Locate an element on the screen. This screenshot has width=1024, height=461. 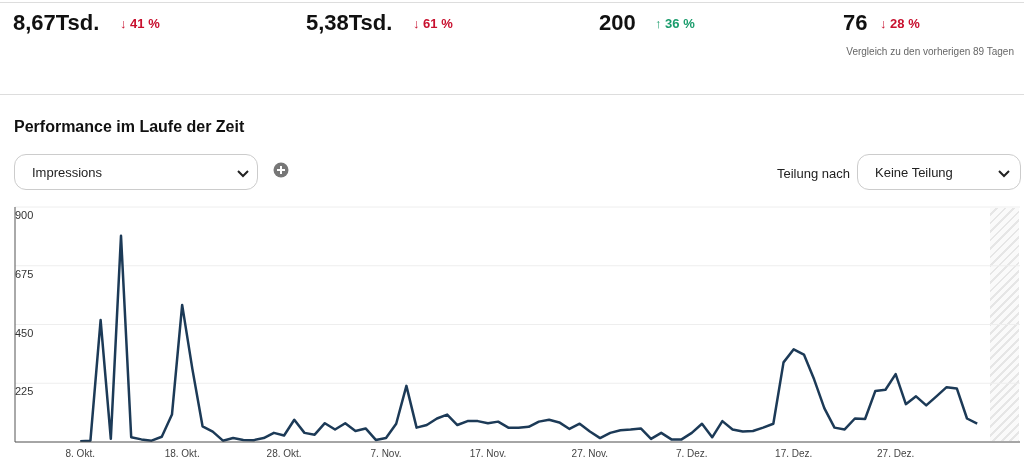
text: 76 is located at coordinates (855, 23).